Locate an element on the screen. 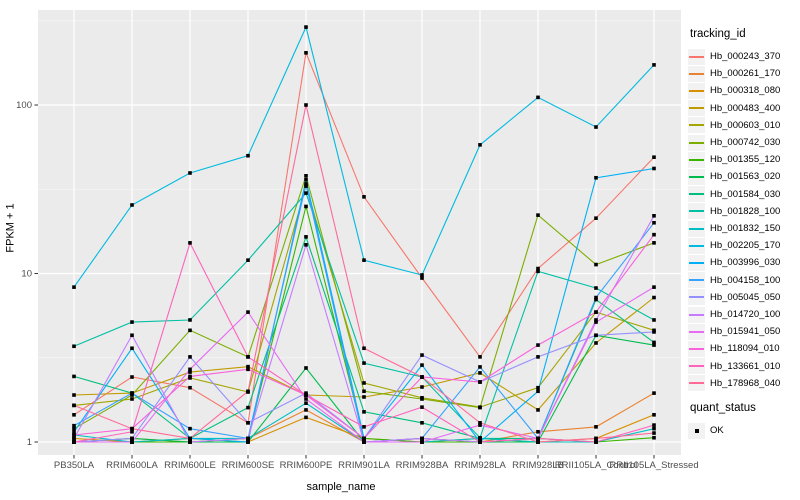 The height and width of the screenshot is (500, 800). legend-label: Hb_000483_400 is located at coordinates (745, 108).